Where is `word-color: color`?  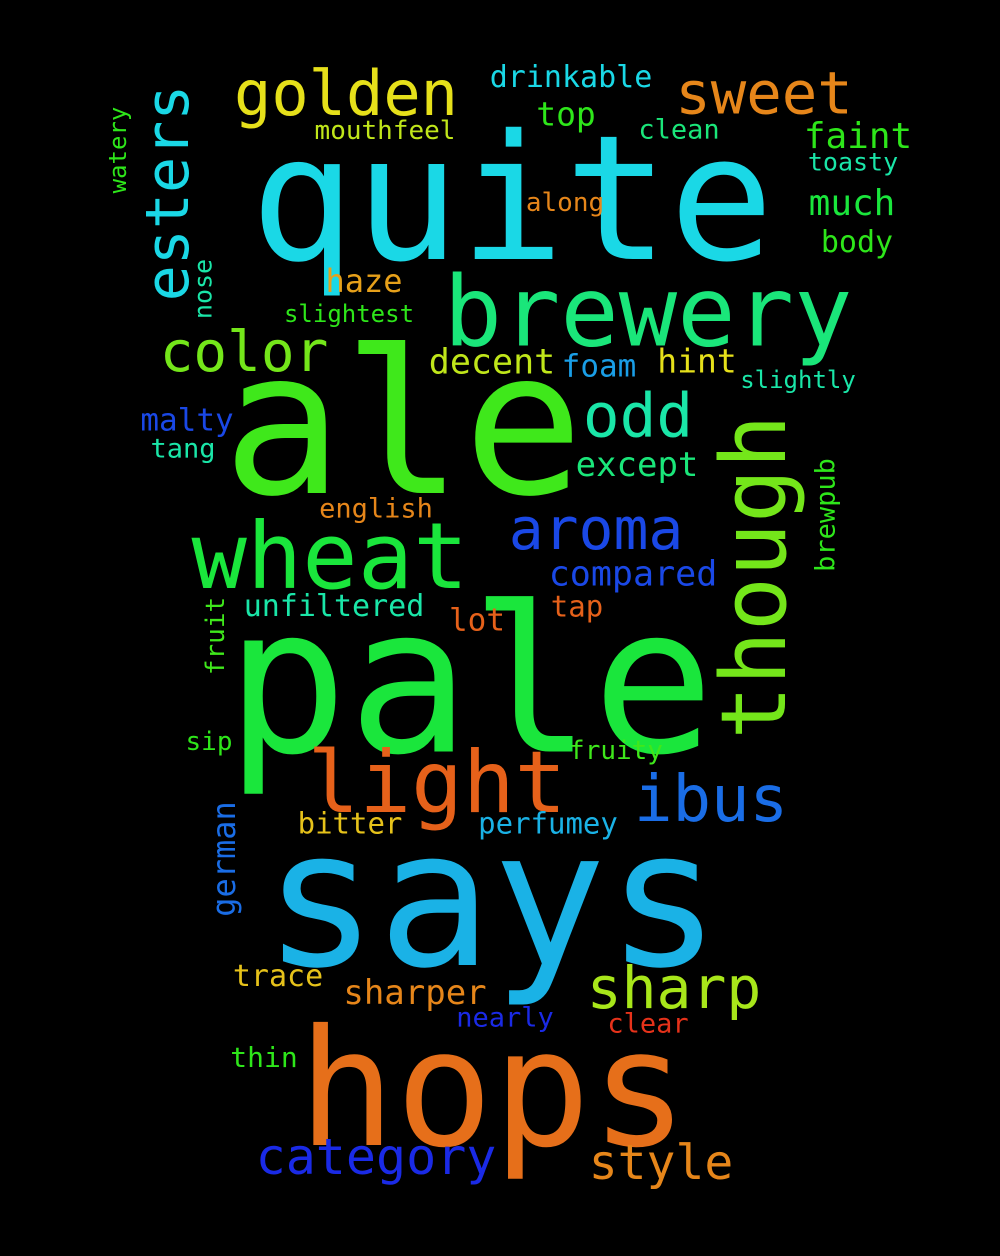 word-color: color is located at coordinates (244, 352).